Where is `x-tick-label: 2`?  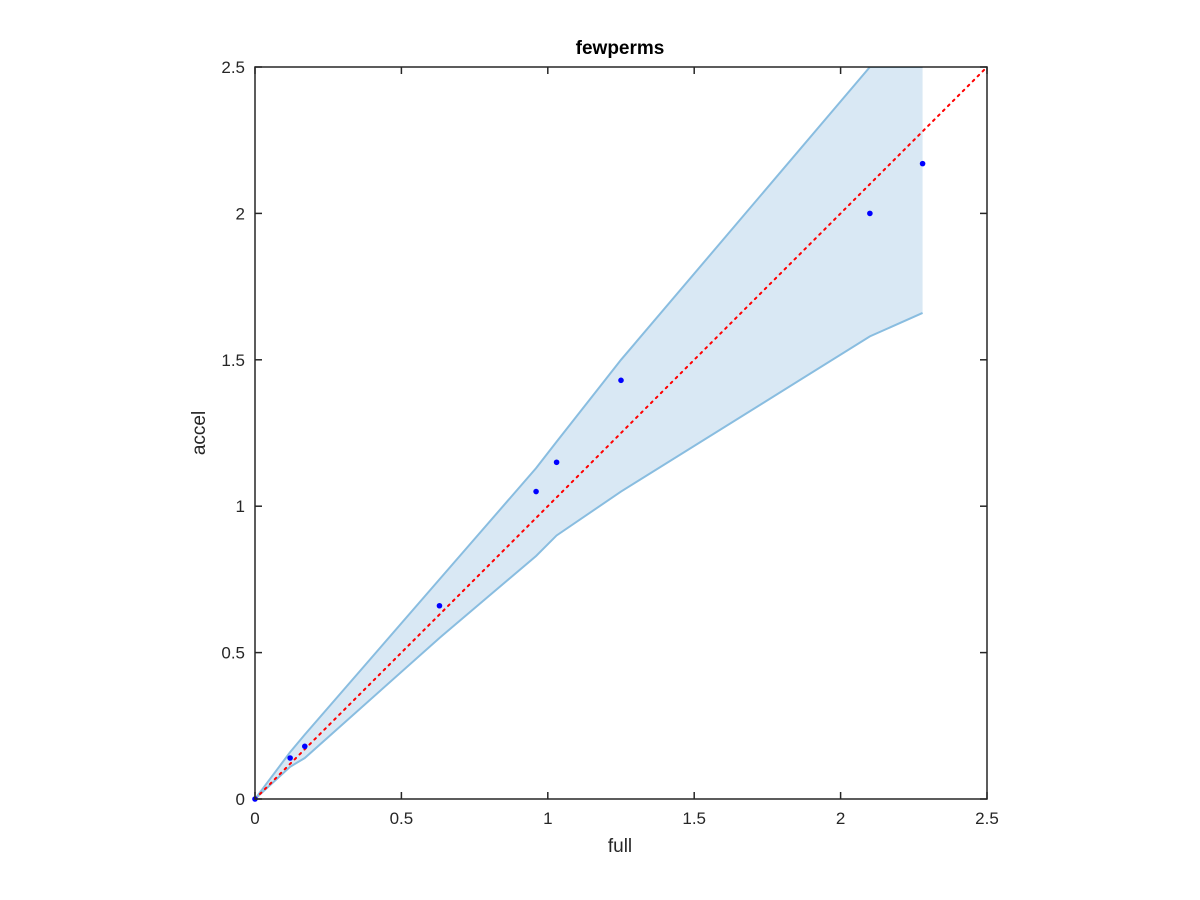 x-tick-label: 2 is located at coordinates (840, 818).